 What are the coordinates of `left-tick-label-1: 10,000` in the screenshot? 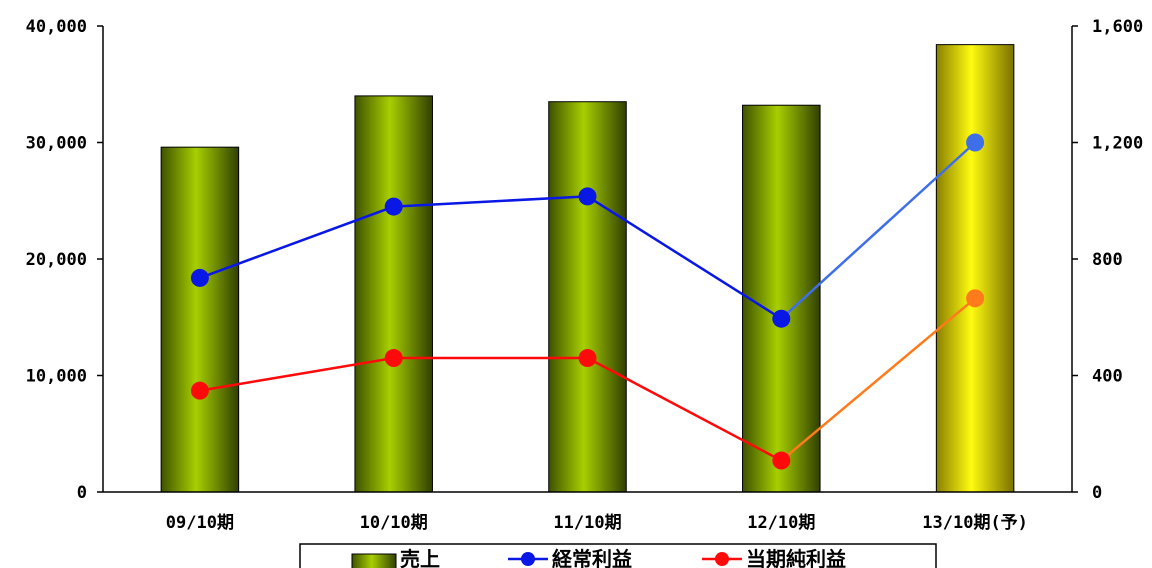 It's located at (56, 377).